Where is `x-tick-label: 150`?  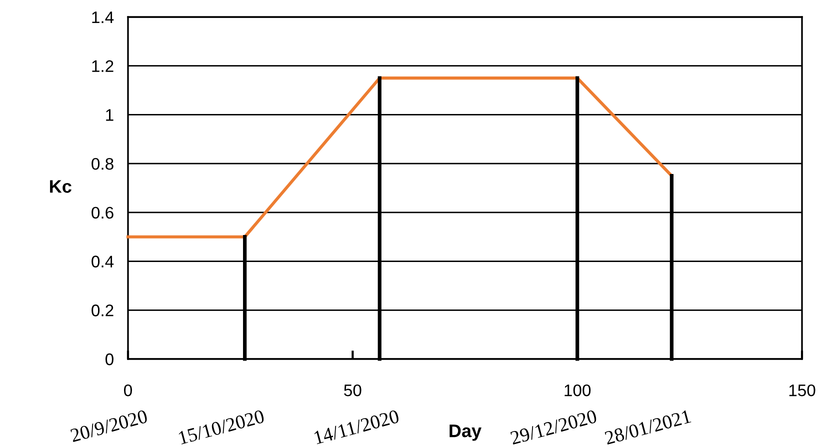 x-tick-label: 150 is located at coordinates (802, 390).